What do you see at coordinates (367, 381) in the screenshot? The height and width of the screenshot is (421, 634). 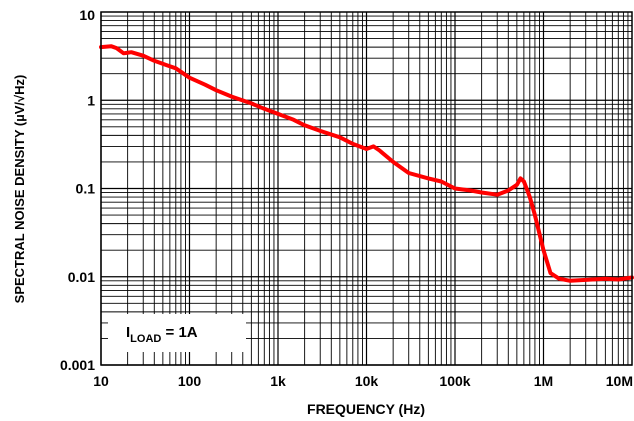 I see `x-tick-label: 10k` at bounding box center [367, 381].